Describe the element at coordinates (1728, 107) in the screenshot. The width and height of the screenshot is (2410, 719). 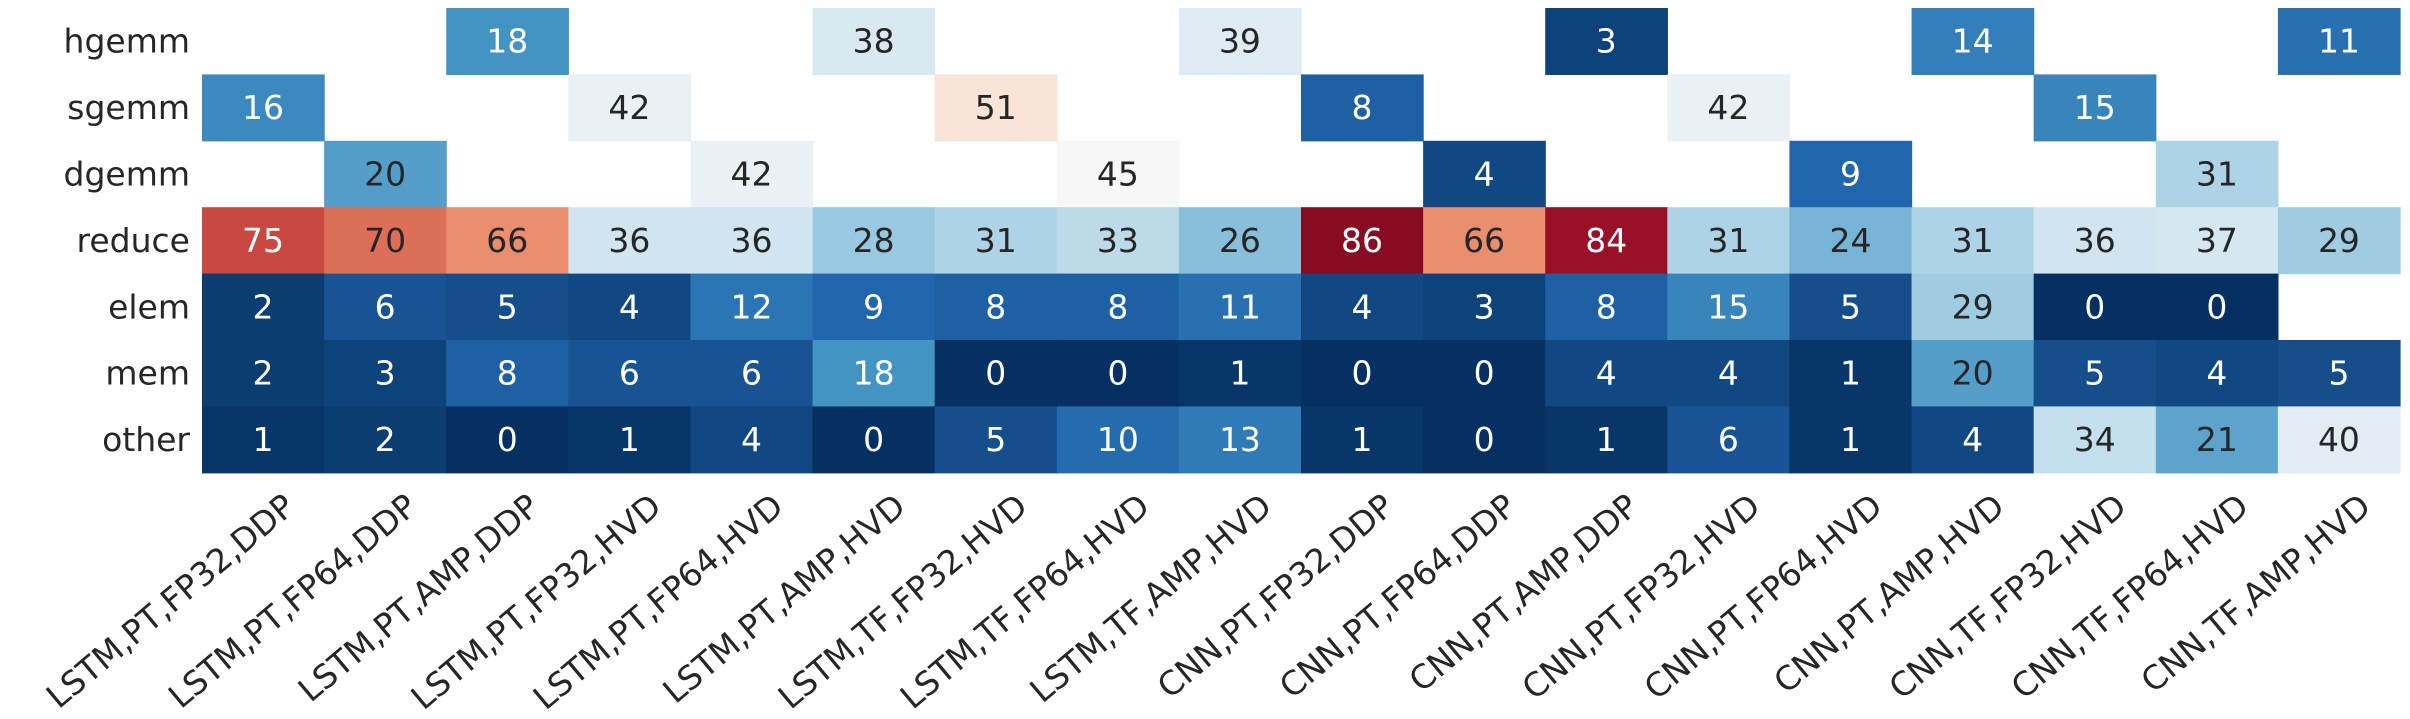
I see `heatmap-cell-label: 42` at that location.